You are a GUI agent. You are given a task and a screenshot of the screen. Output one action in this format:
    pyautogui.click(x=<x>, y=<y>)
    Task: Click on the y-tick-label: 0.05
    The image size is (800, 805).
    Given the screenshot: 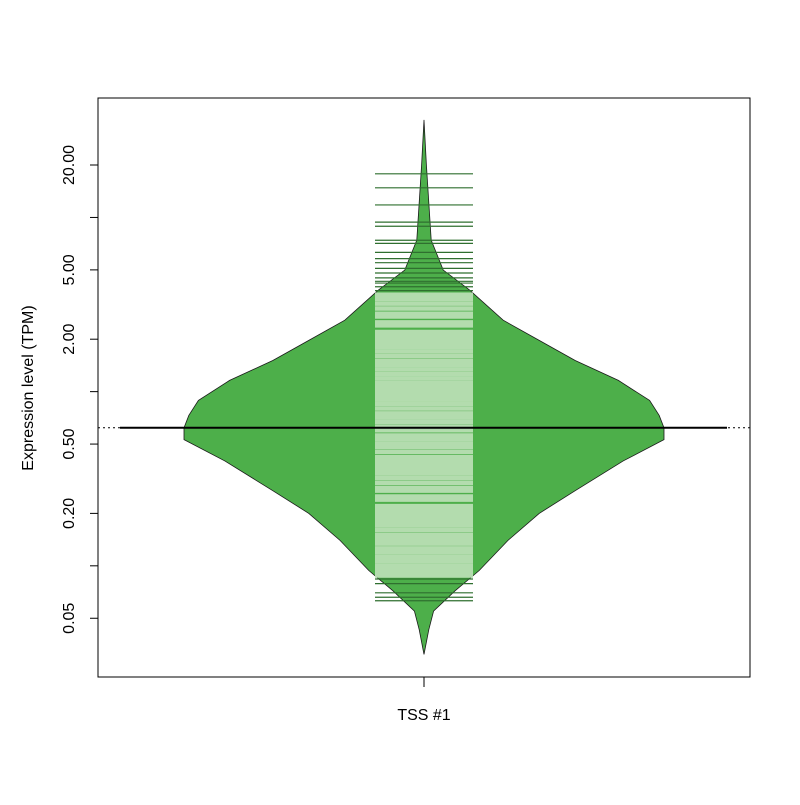 What is the action you would take?
    pyautogui.click(x=69, y=618)
    